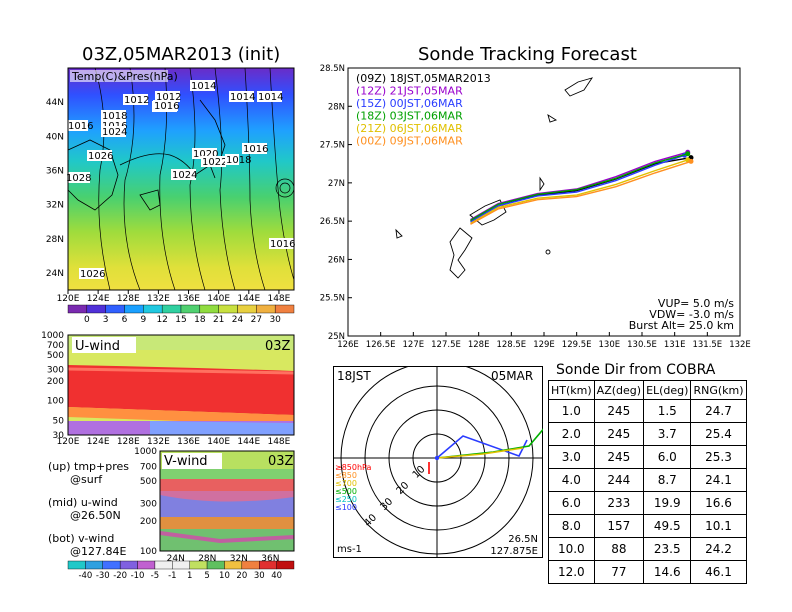 This screenshot has width=792, height=612. What do you see at coordinates (718, 526) in the screenshot?
I see `table-cell: 10.1` at bounding box center [718, 526].